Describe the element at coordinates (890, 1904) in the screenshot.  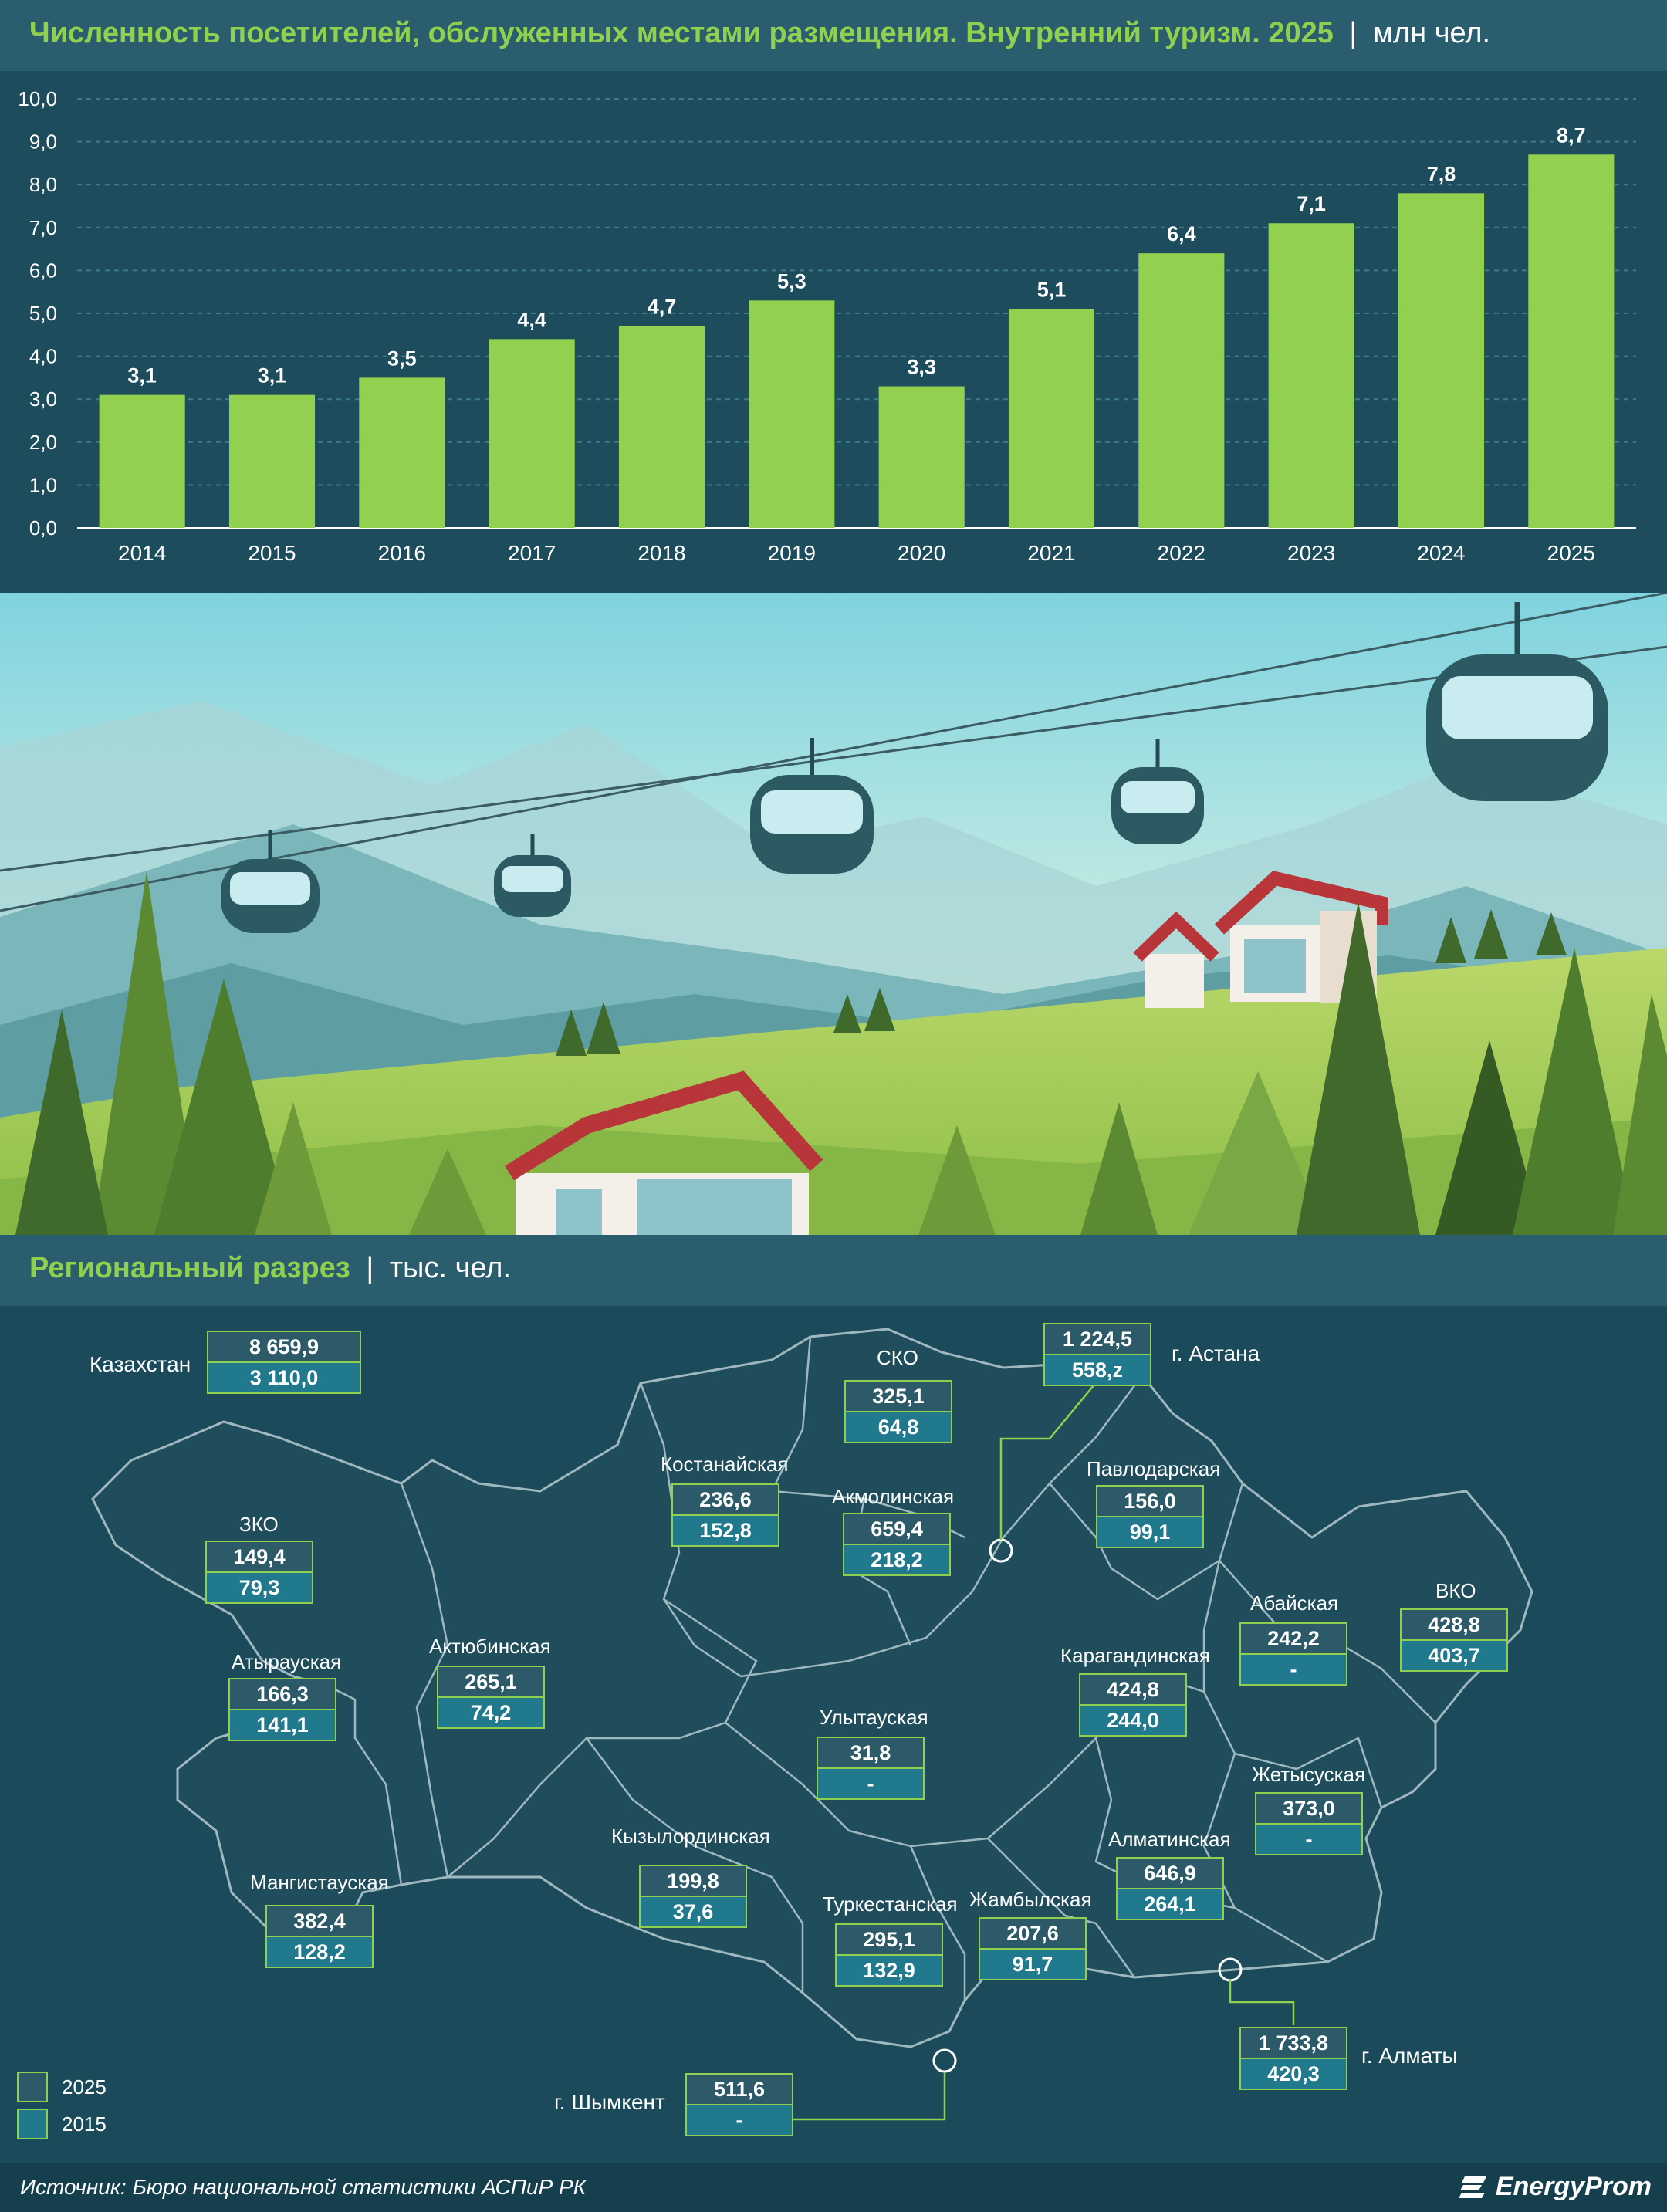
I see `turkestan-label: Туркестанская` at that location.